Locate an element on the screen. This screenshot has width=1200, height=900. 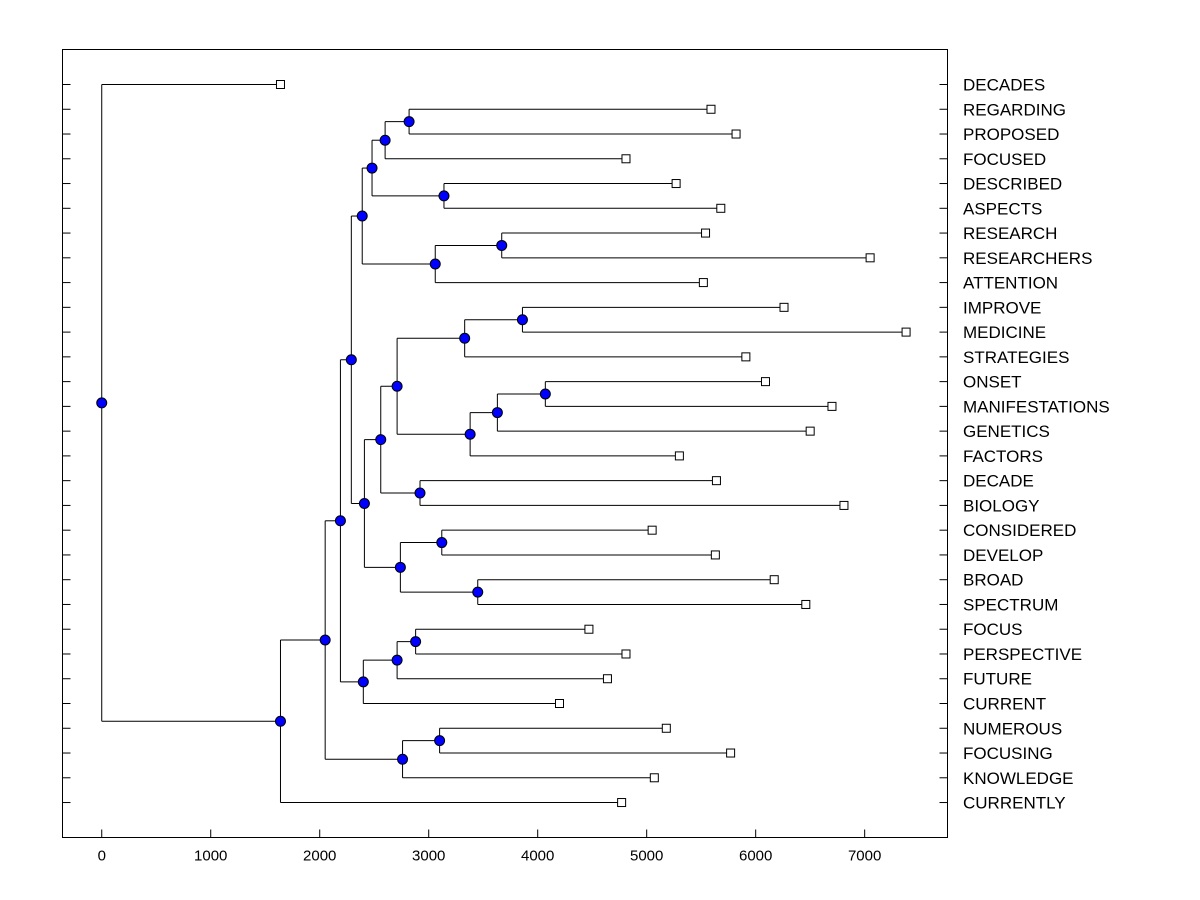
leaf-label-decade: DECADE is located at coordinates (998, 481).